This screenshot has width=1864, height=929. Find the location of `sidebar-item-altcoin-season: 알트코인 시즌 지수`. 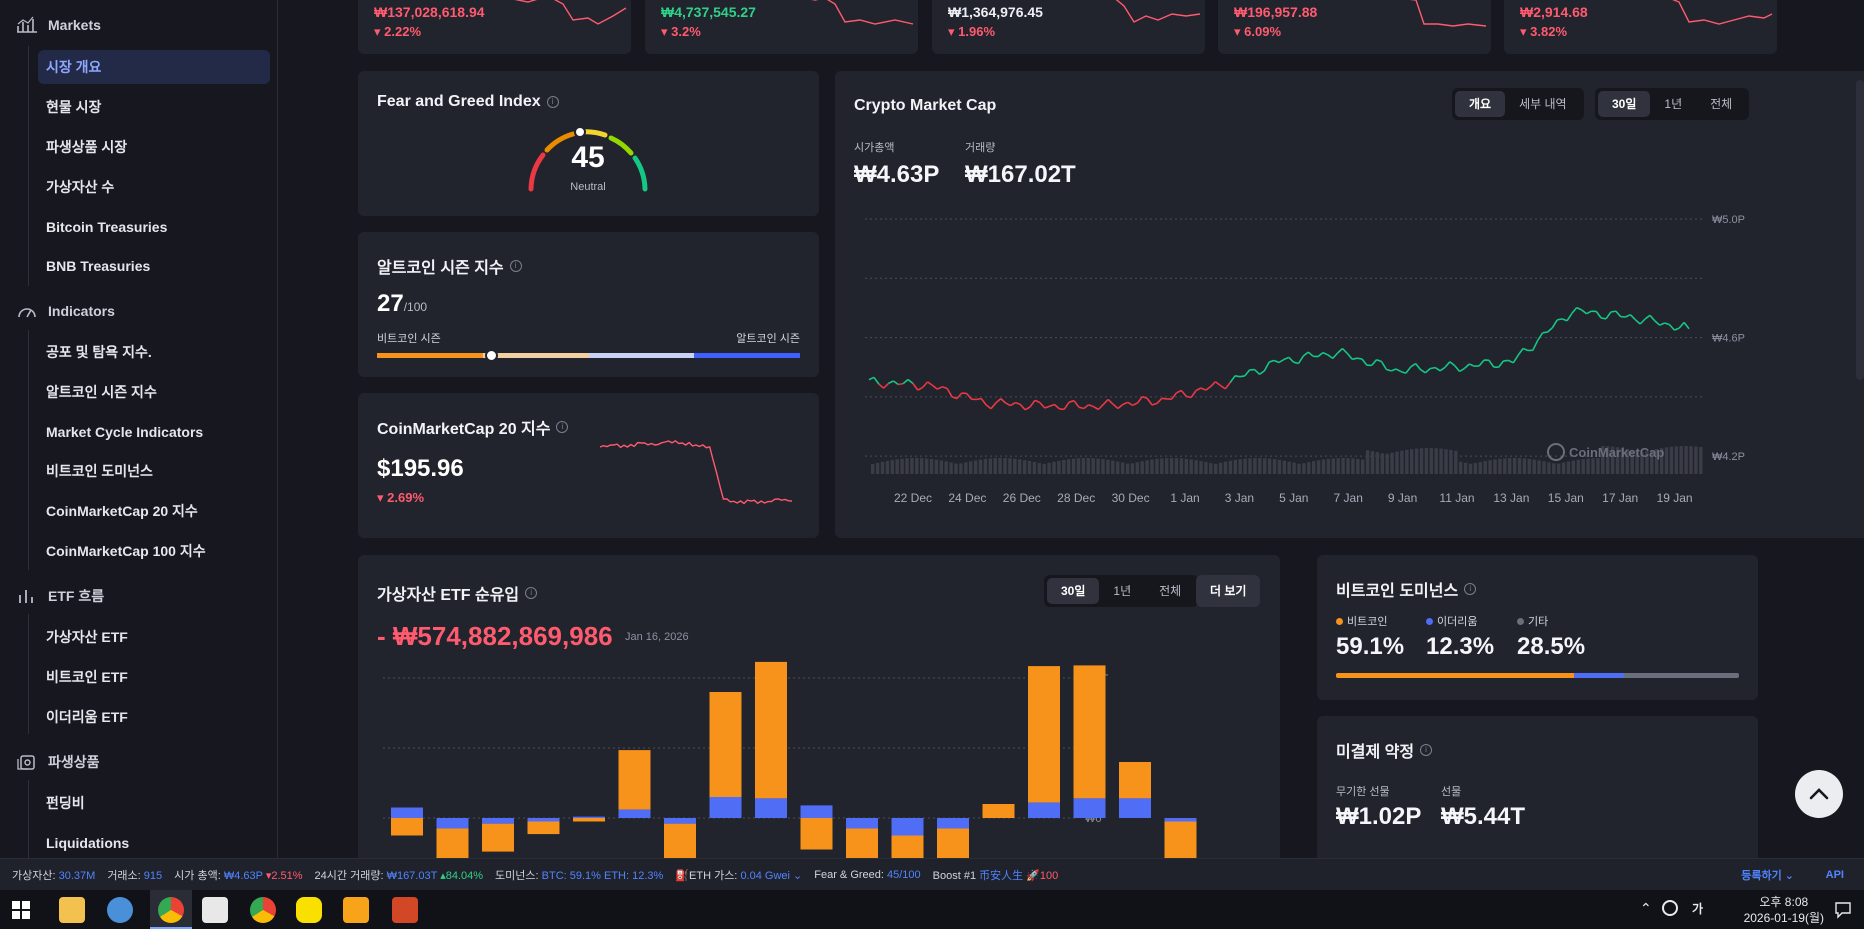

sidebar-item-altcoin-season: 알트코인 시즌 지수 is located at coordinates (101, 392).